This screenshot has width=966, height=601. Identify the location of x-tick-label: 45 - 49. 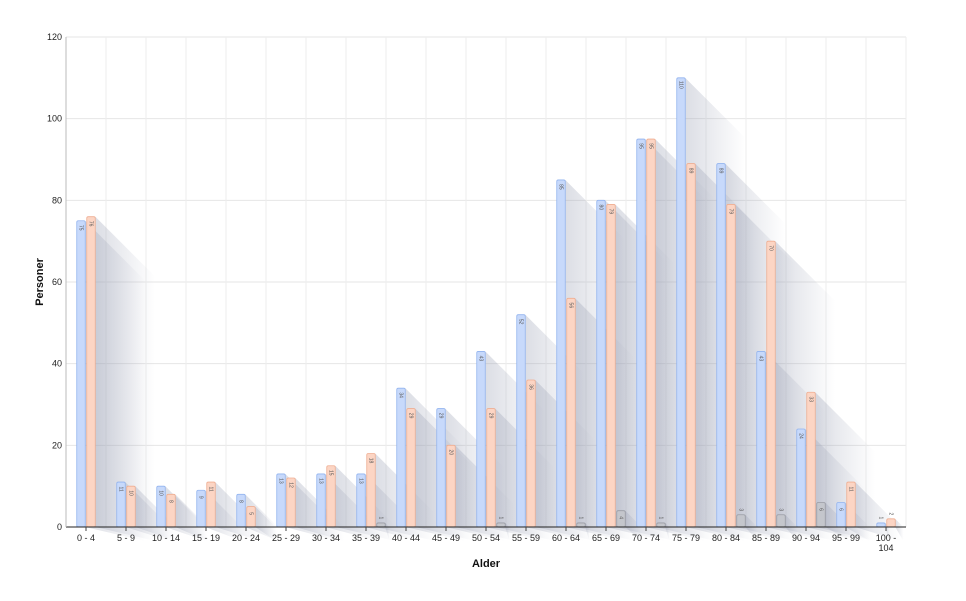
(446, 538).